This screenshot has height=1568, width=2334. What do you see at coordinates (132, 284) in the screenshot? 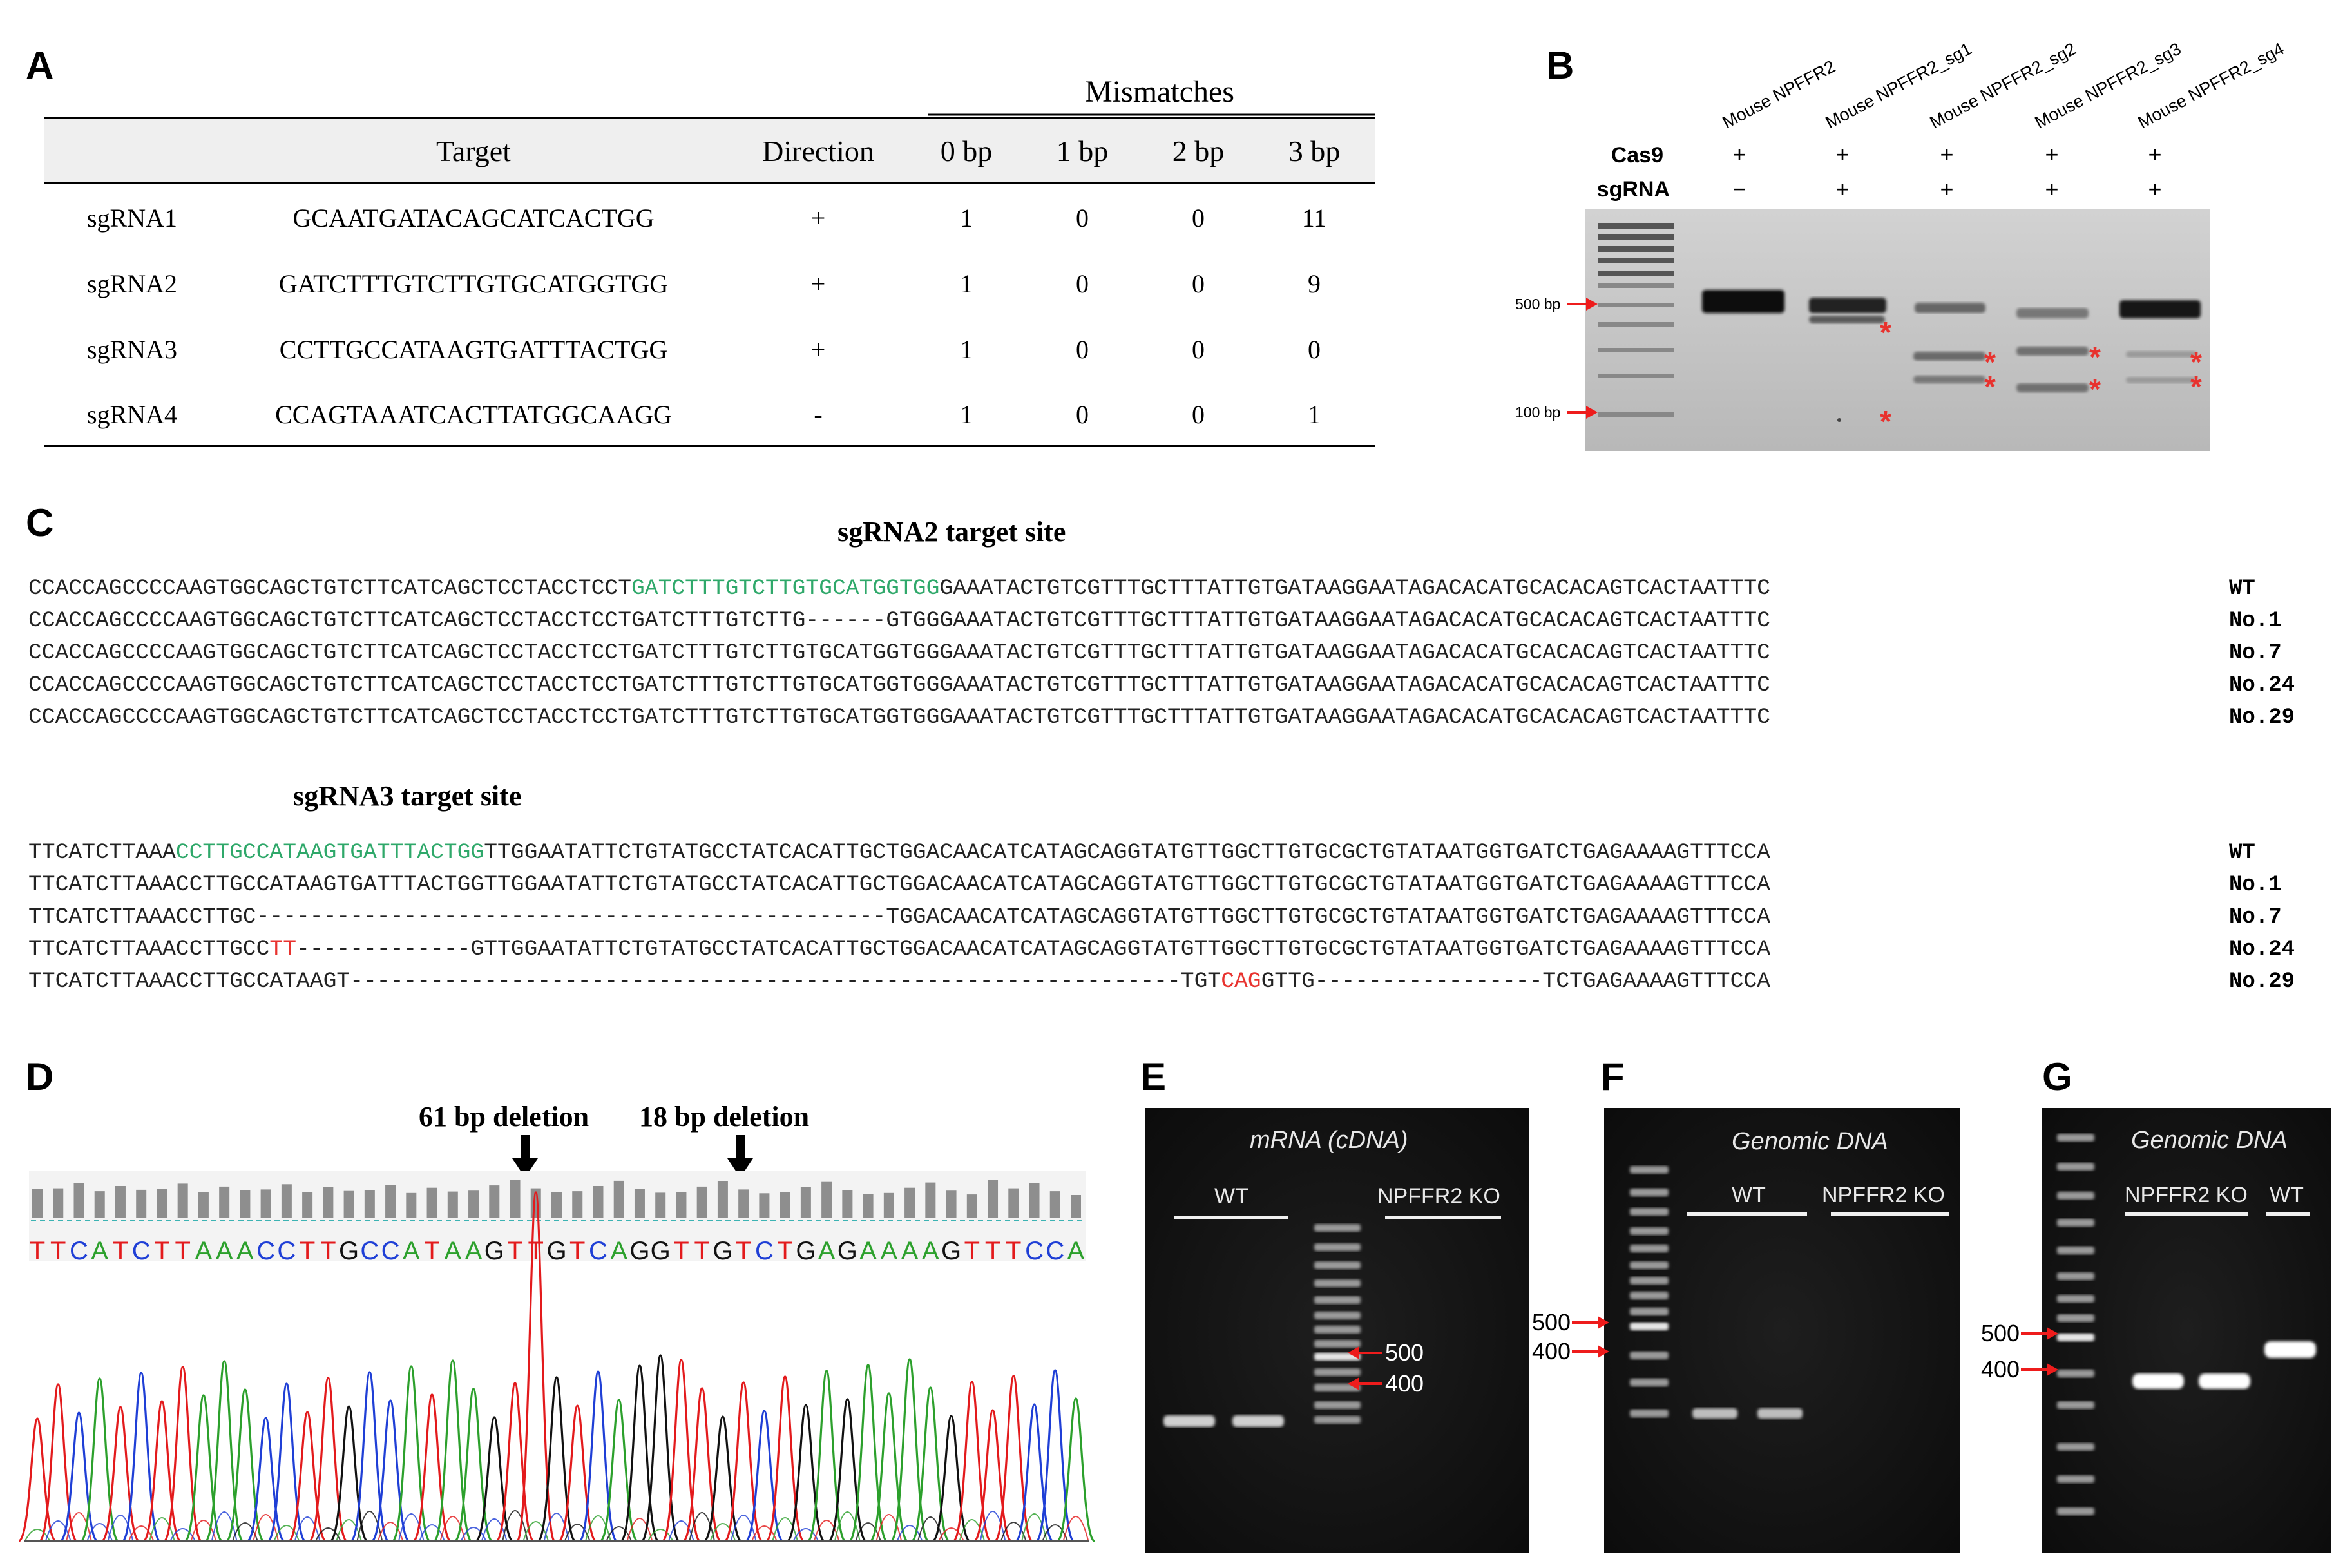
I see `table-cell: sgRNA2` at bounding box center [132, 284].